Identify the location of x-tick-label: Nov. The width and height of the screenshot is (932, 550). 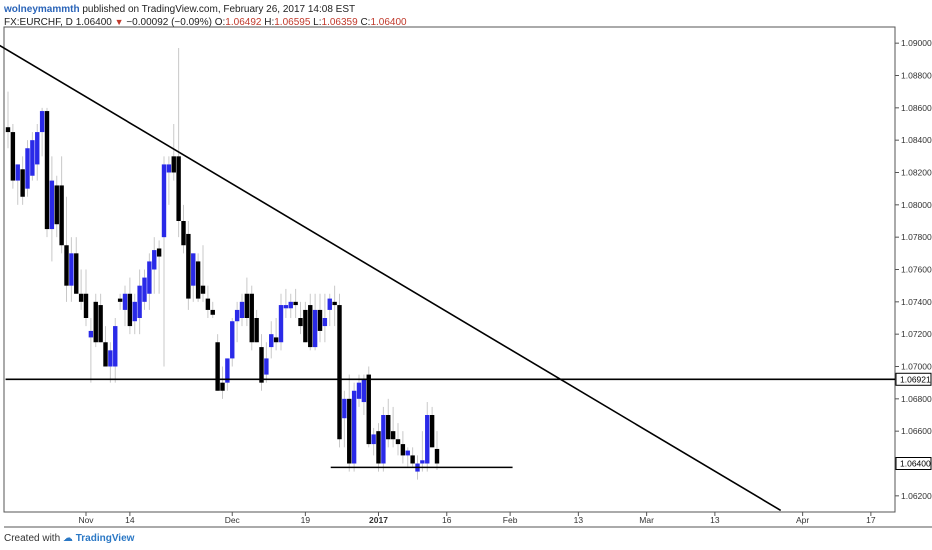
(86, 520).